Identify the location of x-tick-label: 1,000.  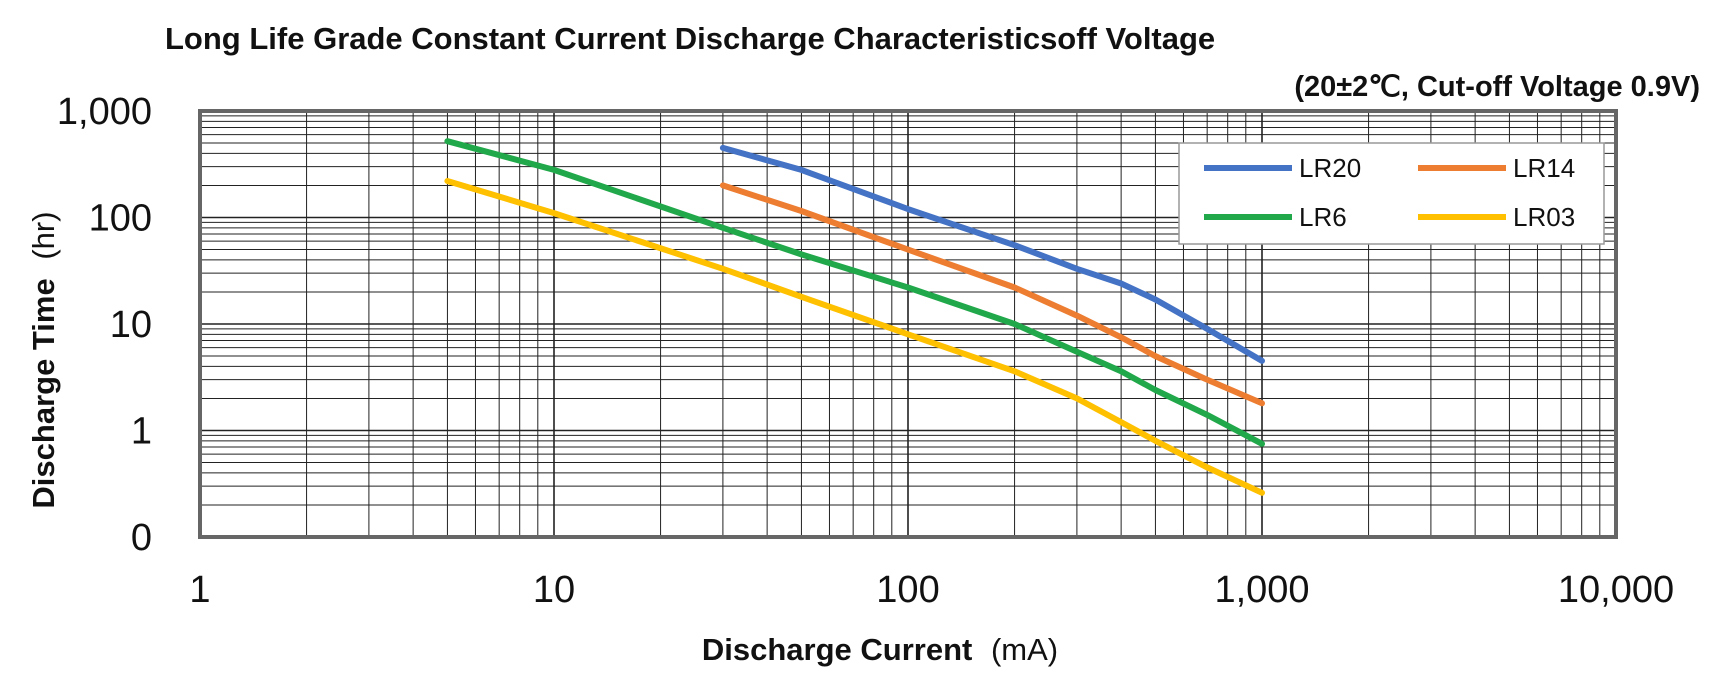
(1261, 590).